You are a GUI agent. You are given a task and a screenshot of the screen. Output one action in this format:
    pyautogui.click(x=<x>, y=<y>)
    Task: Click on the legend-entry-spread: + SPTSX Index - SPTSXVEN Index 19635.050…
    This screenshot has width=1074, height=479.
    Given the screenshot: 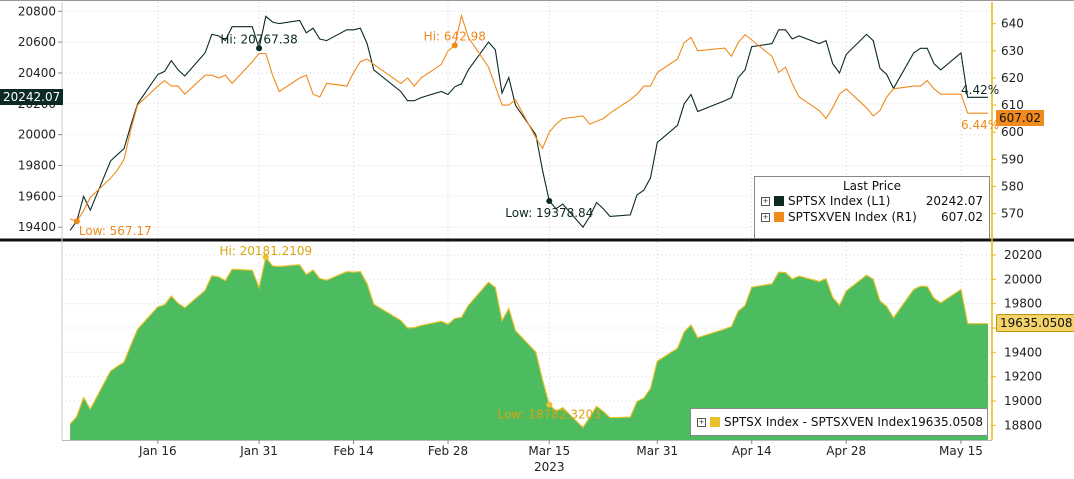 What is the action you would take?
    pyautogui.click(x=840, y=422)
    